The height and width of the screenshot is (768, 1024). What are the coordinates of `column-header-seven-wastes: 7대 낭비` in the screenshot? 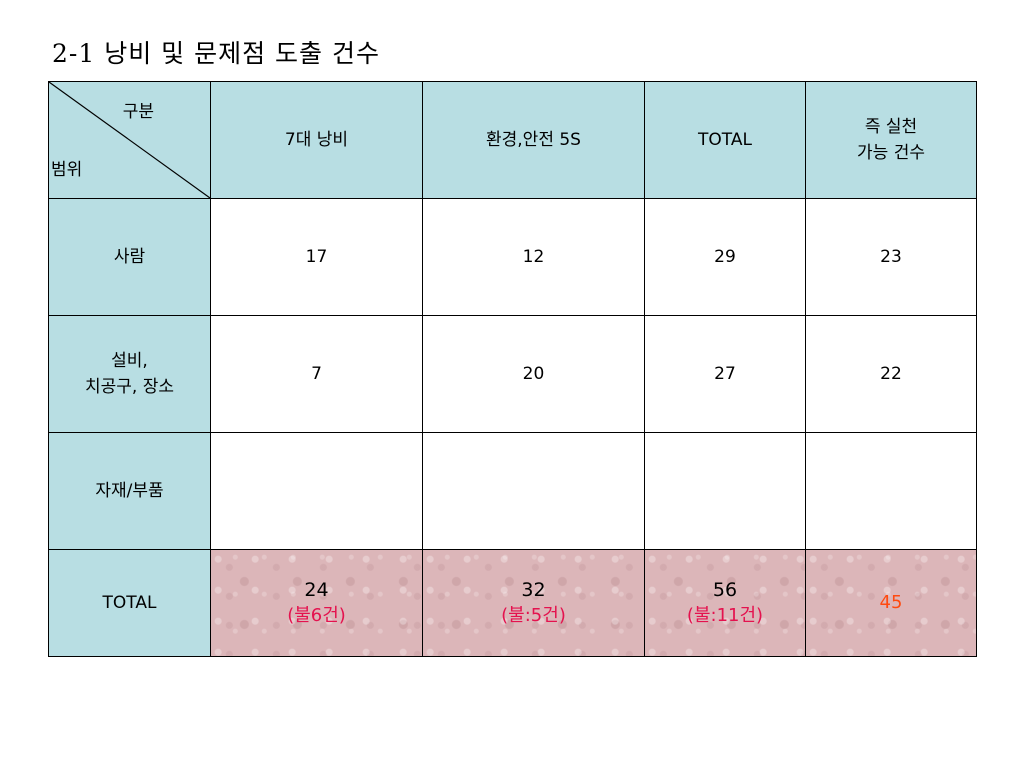 It's located at (316, 140).